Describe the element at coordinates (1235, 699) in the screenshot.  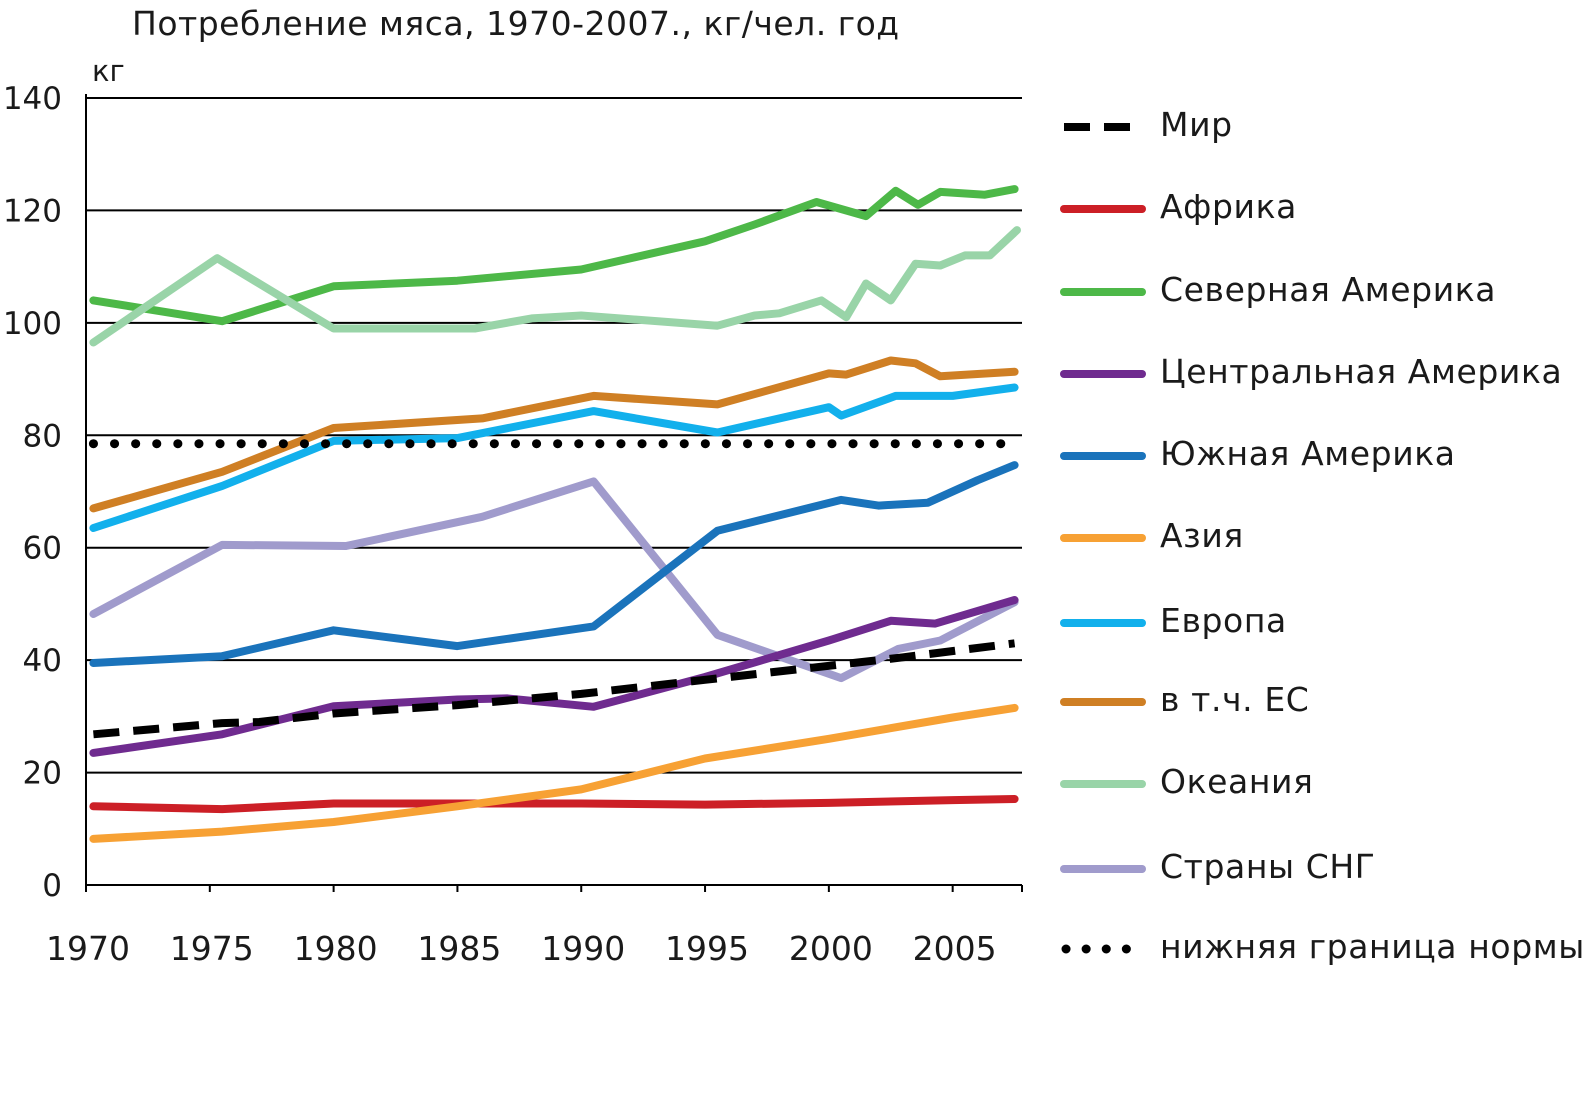
I see `legend-label: в т.ч. ЕС` at that location.